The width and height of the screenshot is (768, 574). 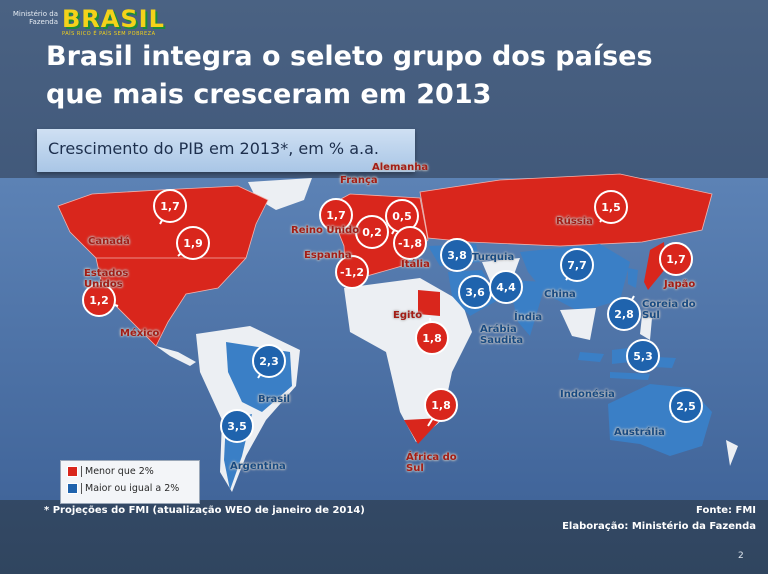 What do you see at coordinates (587, 394) in the screenshot?
I see `country-label: Indonésia` at bounding box center [587, 394].